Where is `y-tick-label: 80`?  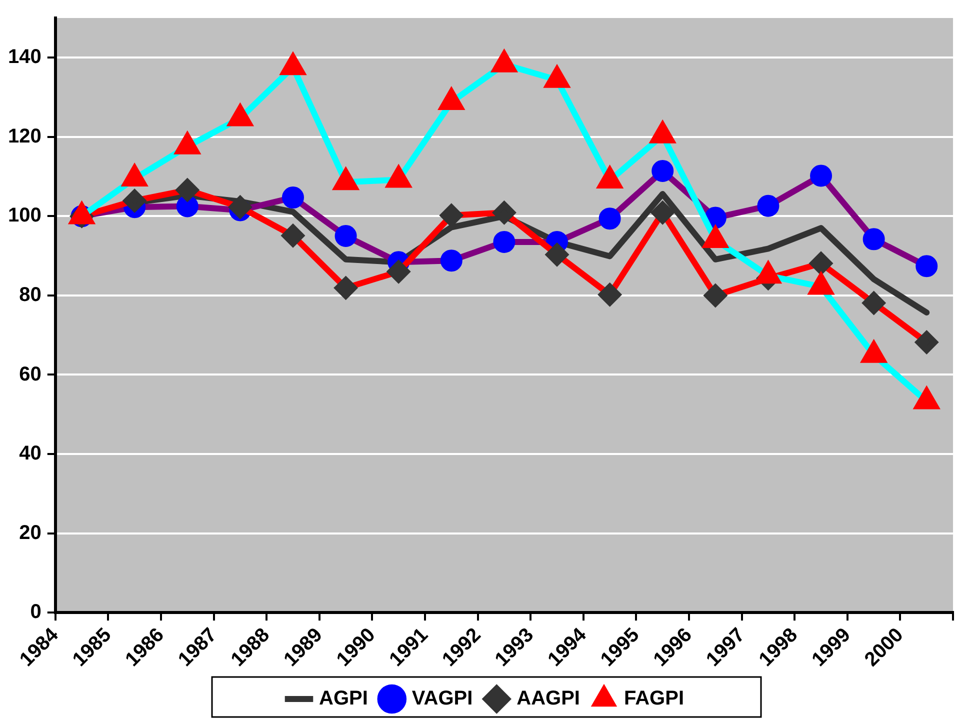
y-tick-label: 80 is located at coordinates (30, 295).